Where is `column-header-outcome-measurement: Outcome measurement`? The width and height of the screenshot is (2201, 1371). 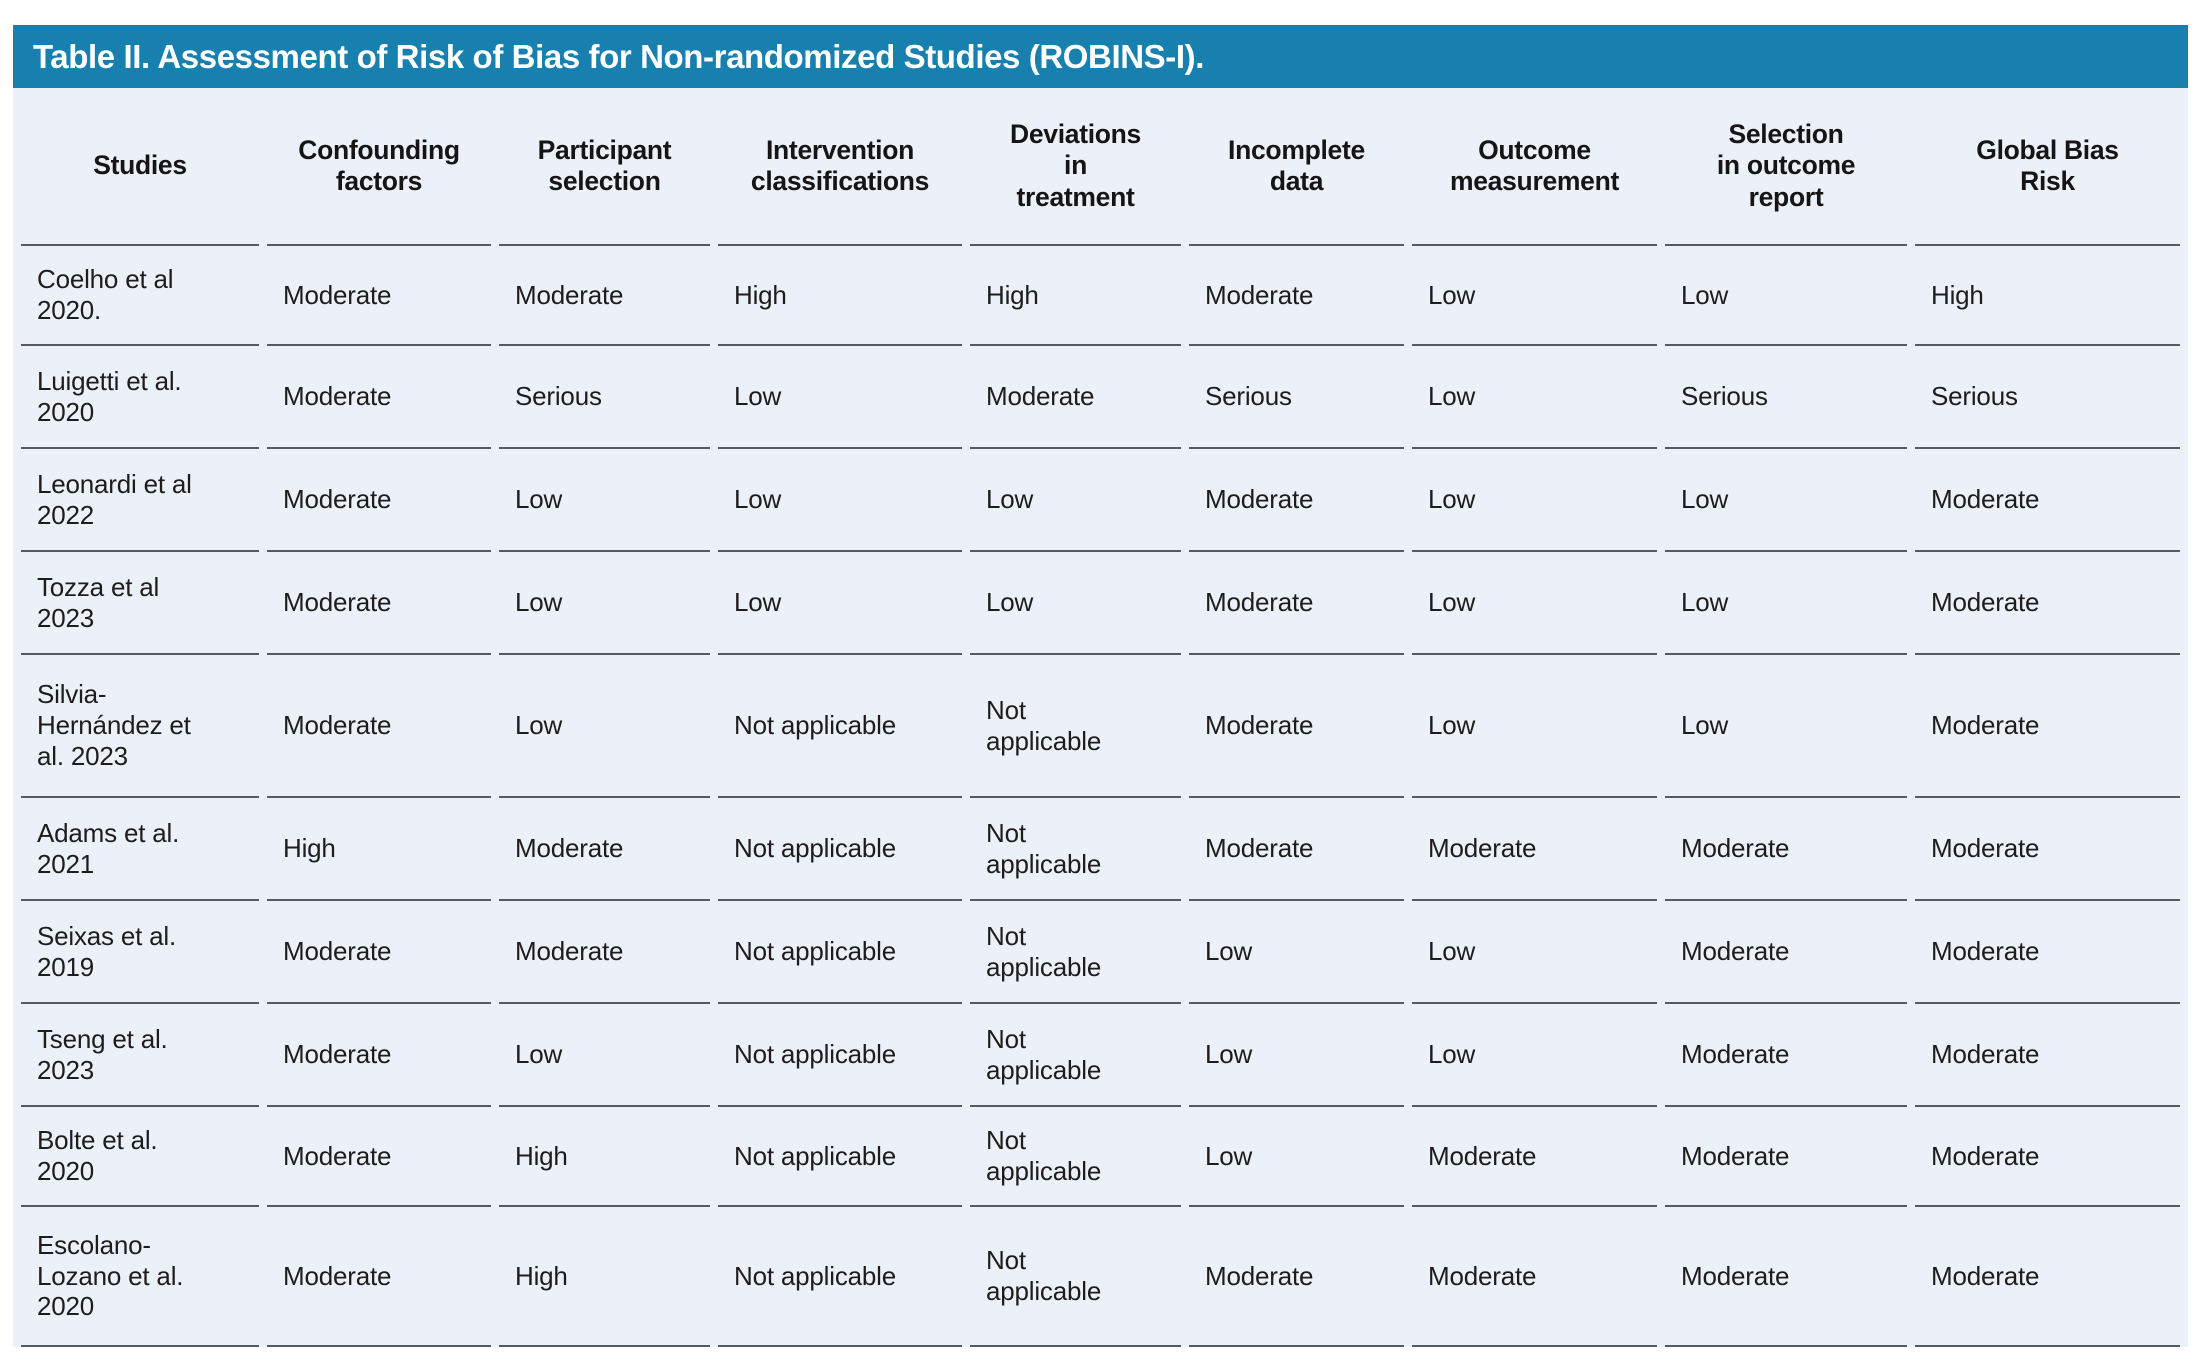 column-header-outcome-measurement: Outcome measurement is located at coordinates (1534, 167).